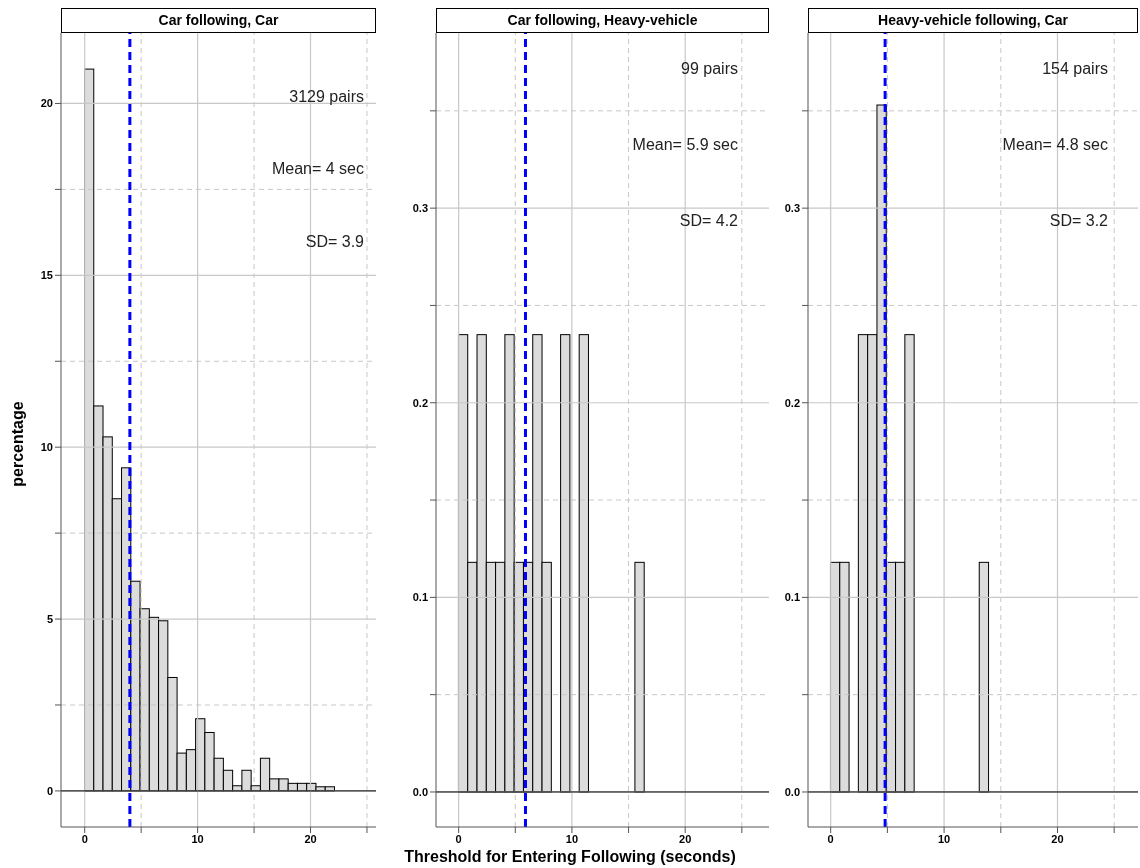 This screenshot has height=868, width=1140. I want to click on y-tick-label: 15, so click(46, 275).